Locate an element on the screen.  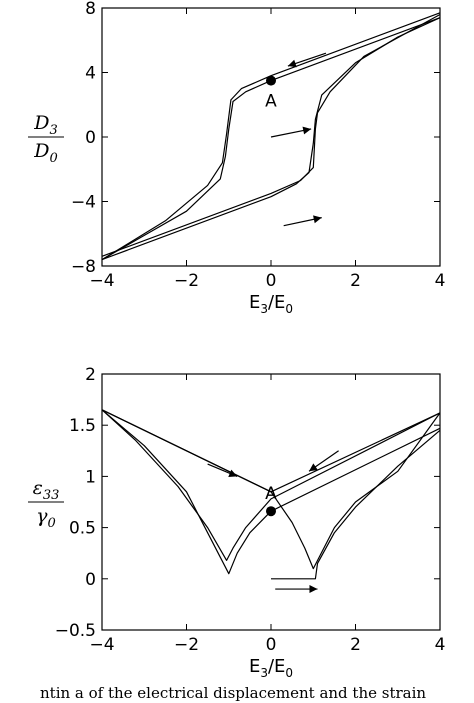
y-tick-label: 4 is located at coordinates (90, 74).